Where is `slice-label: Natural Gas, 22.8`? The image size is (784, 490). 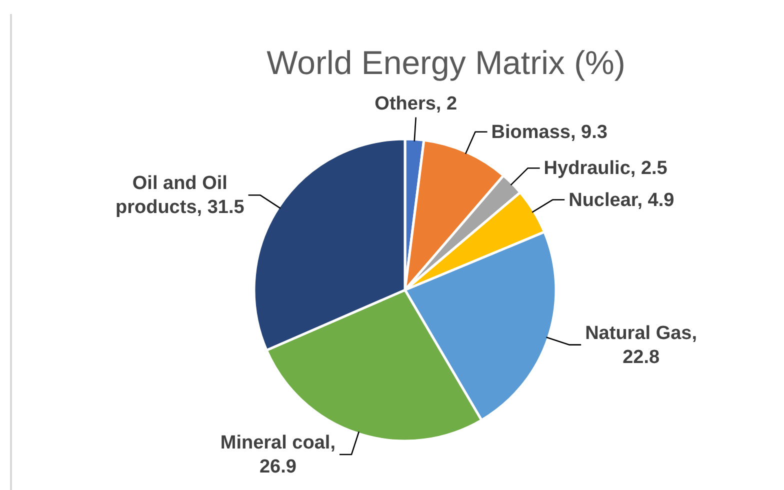 slice-label: Natural Gas, 22.8 is located at coordinates (641, 345).